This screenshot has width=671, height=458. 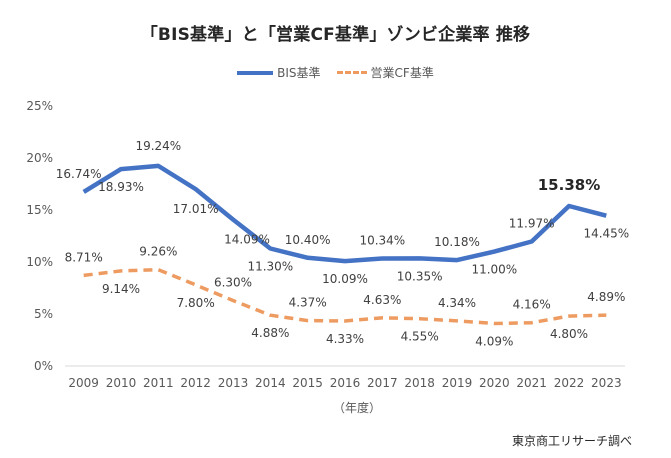 I want to click on legend-swatch-dashed-line, so click(x=351, y=72).